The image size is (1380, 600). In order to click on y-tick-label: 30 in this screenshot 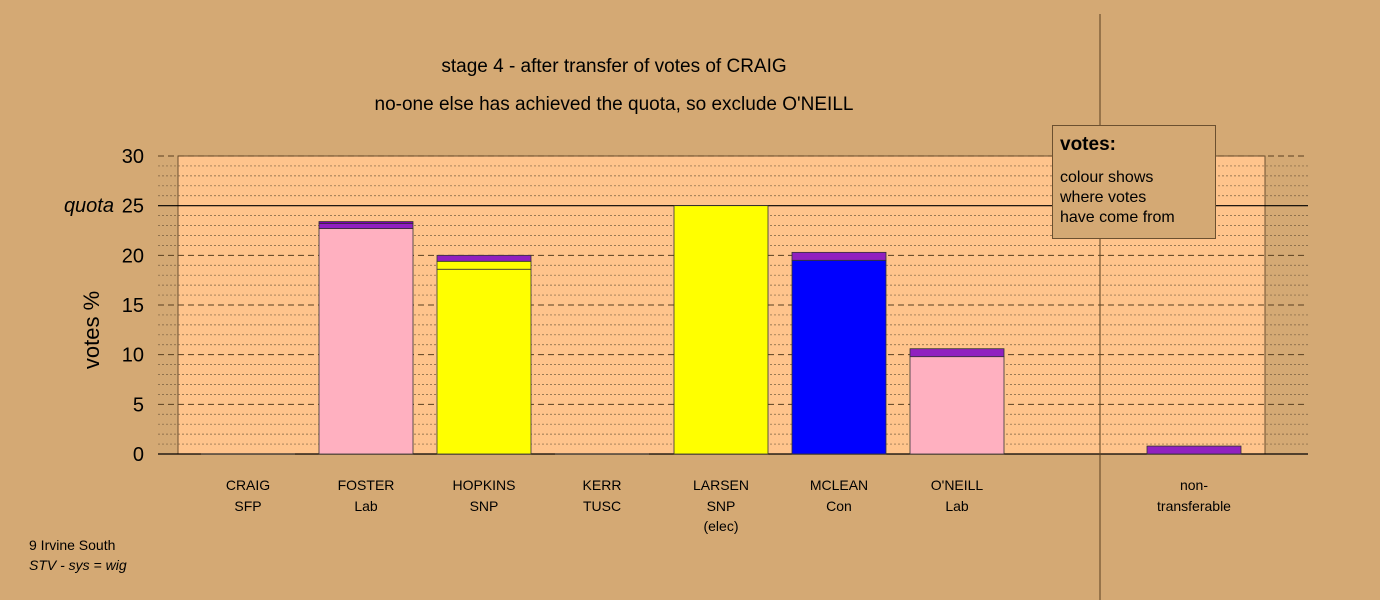, I will do `click(133, 157)`.